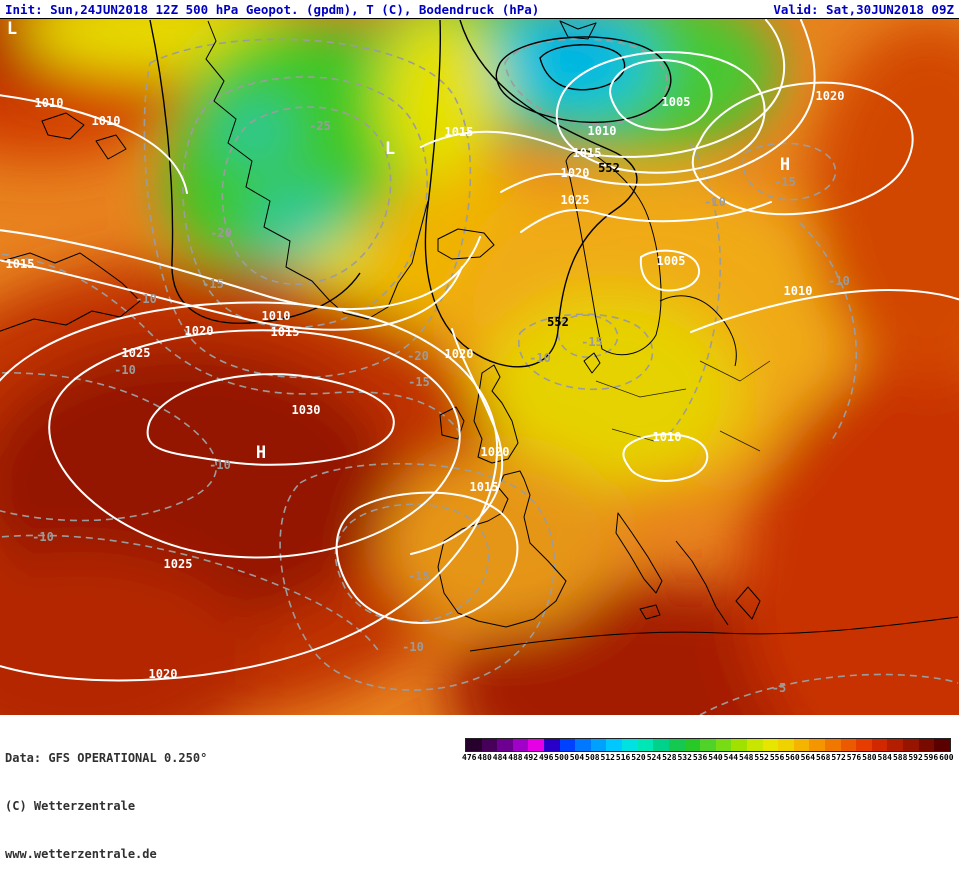 The height and width of the screenshot is (894, 959). Describe the element at coordinates (869, 757) in the screenshot. I see `colorbar-tick-label: 580` at that location.